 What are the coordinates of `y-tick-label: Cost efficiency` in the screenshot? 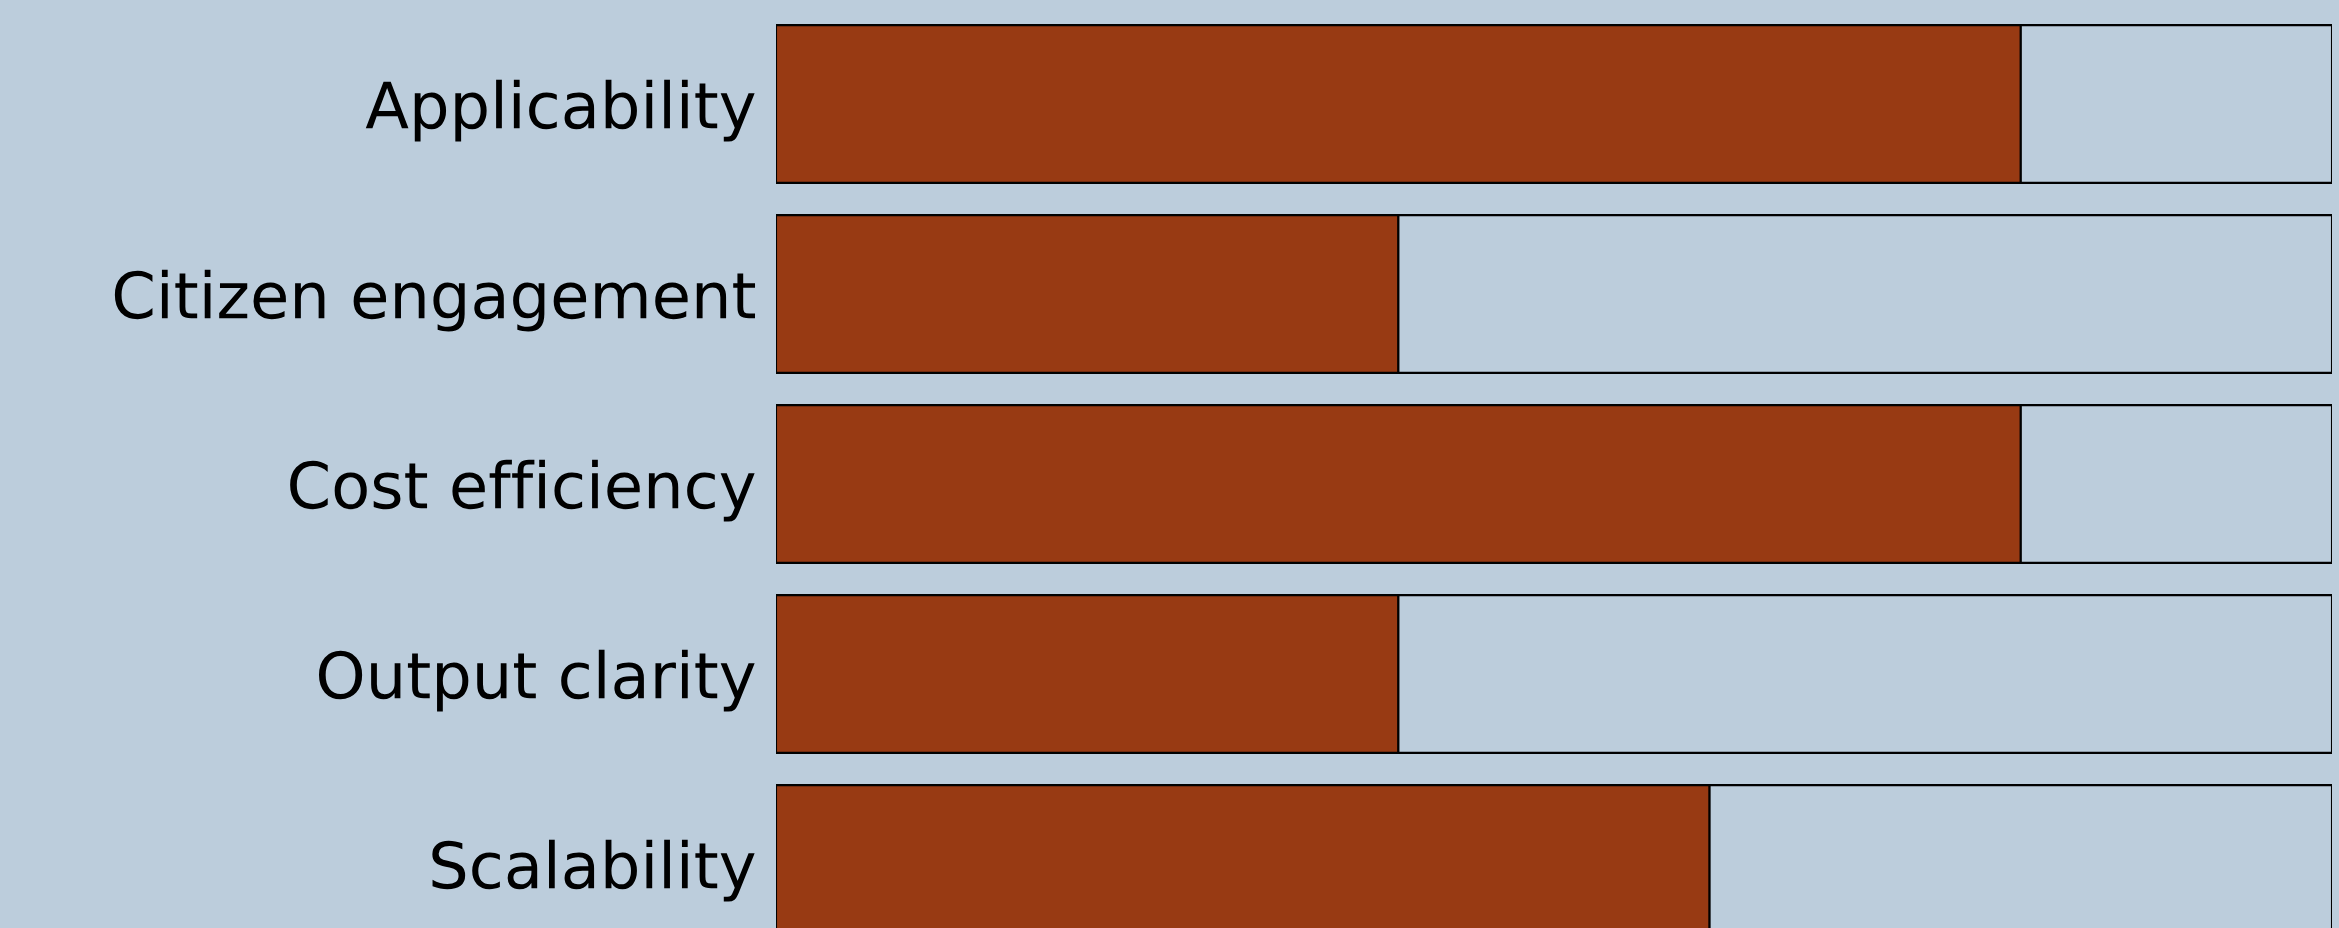 It's located at (522, 490).